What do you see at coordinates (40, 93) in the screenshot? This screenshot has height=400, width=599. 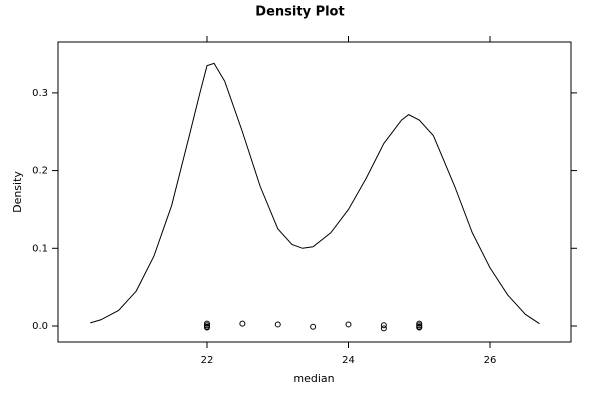 I see `y-tick-label: 0.3` at bounding box center [40, 93].